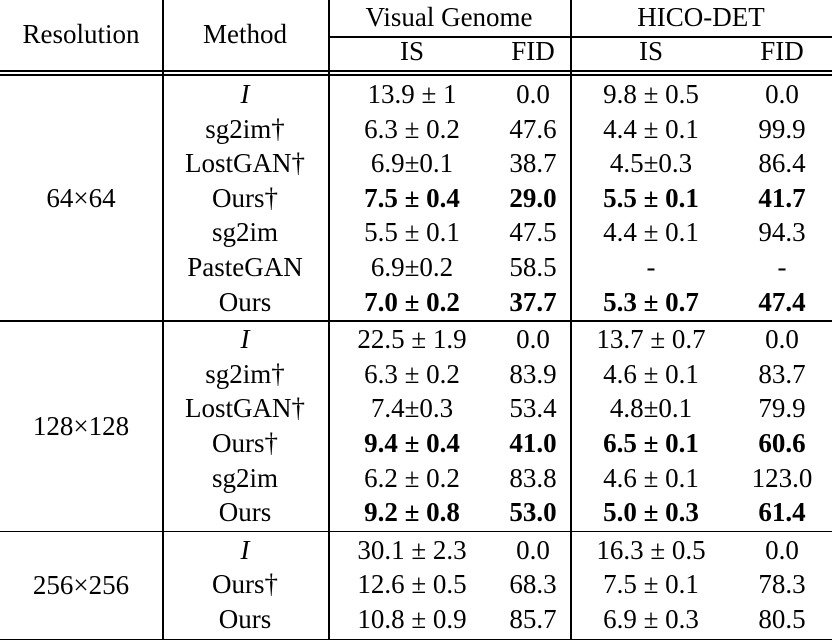 The width and height of the screenshot is (832, 641). What do you see at coordinates (412, 232) in the screenshot?
I see `cell-vg-is: 5.5 ± 0.1` at bounding box center [412, 232].